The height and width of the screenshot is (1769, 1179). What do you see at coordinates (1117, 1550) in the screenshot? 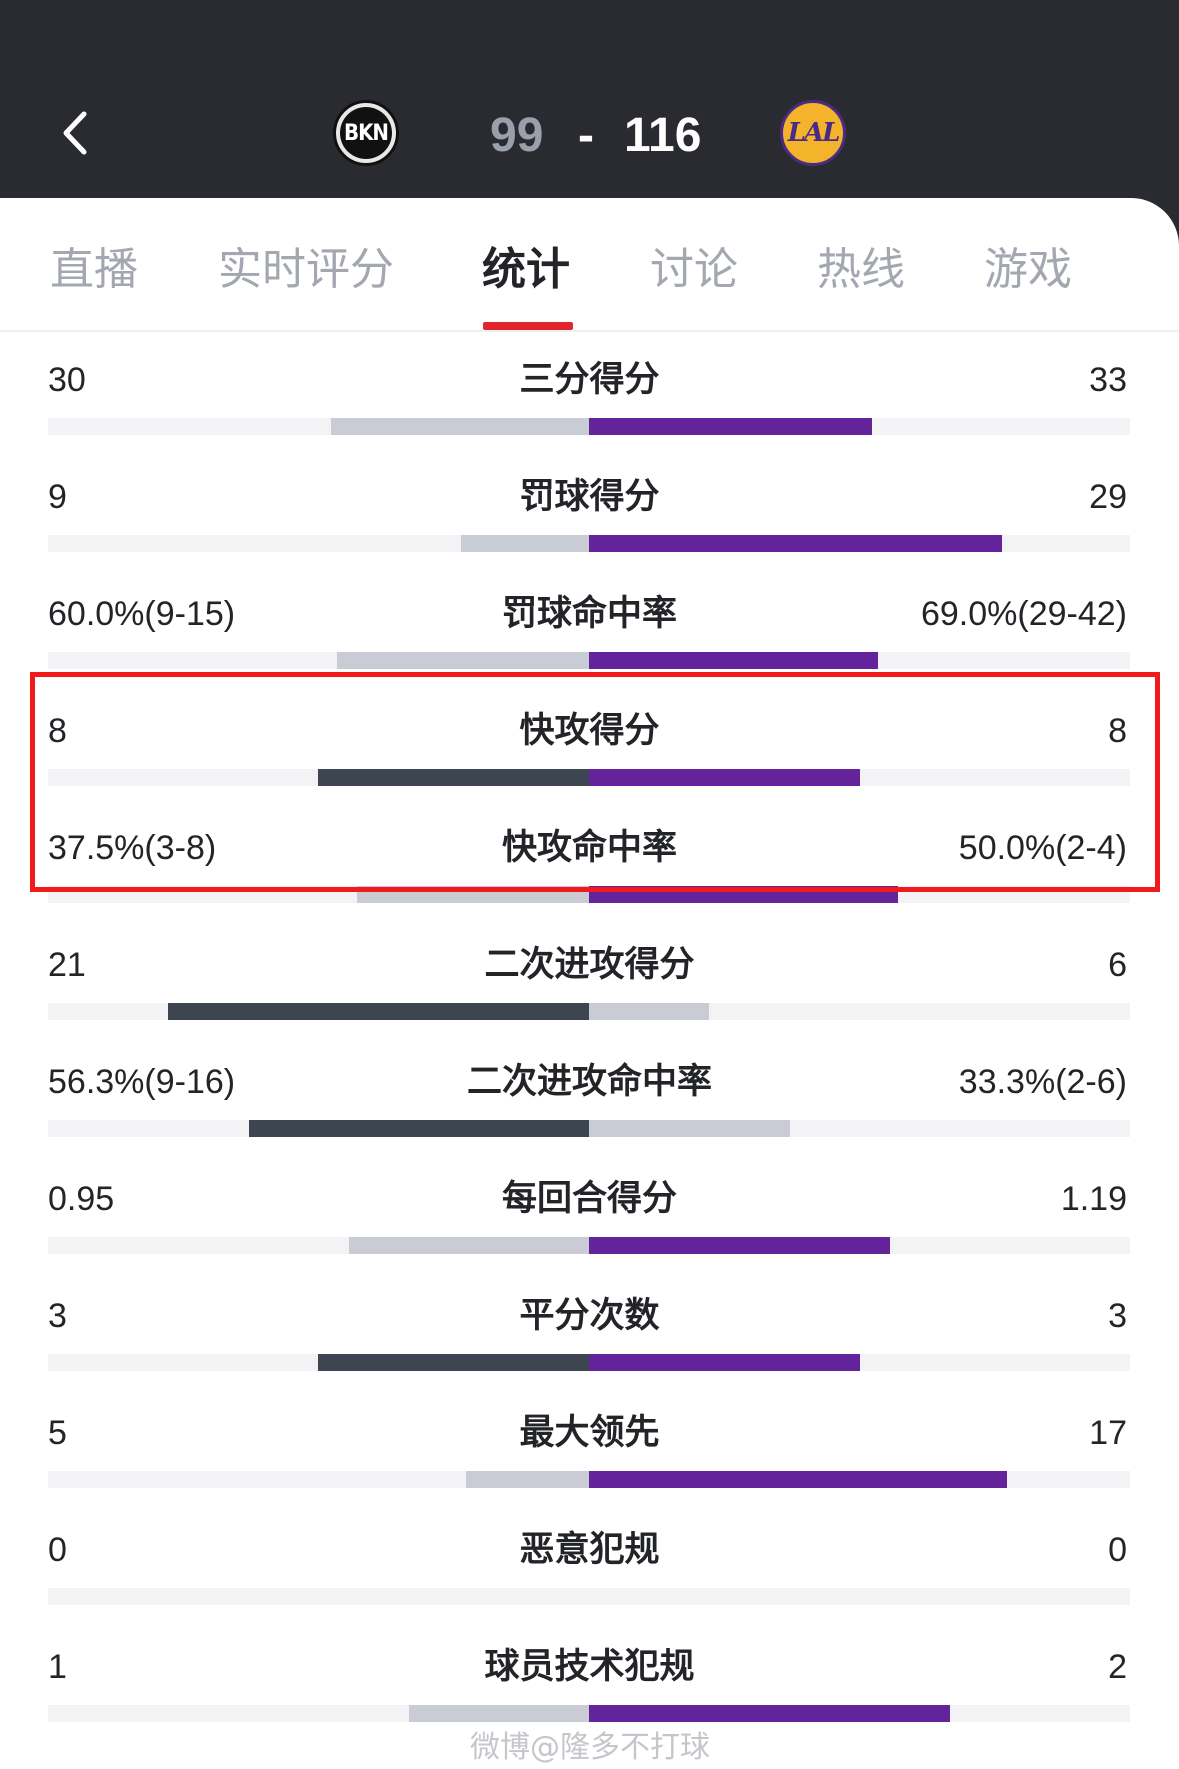
I see `away-stat-value: 0` at bounding box center [1117, 1550].